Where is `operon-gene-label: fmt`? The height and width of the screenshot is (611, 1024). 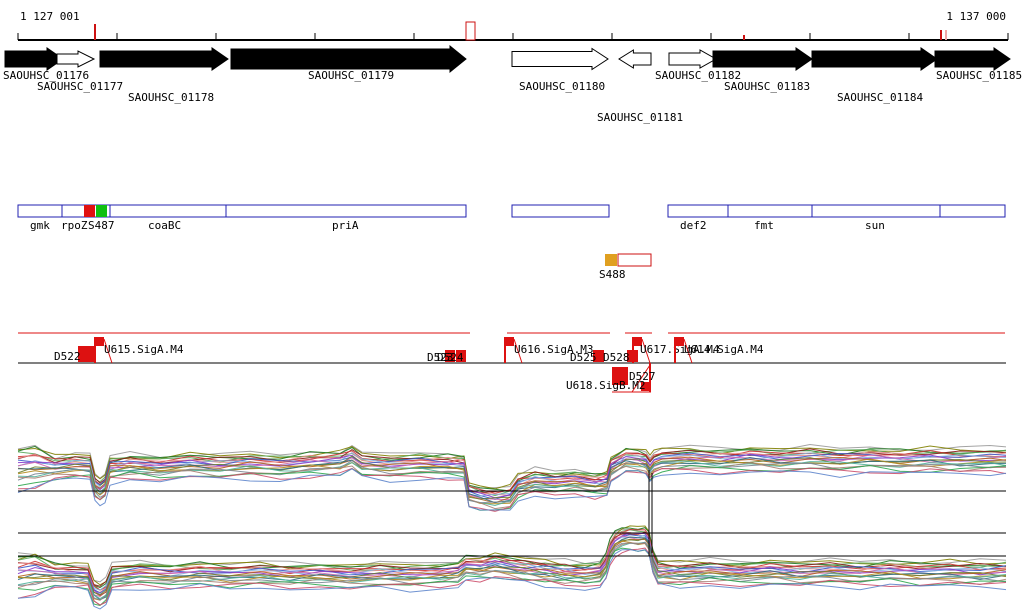
operon-gene-label: fmt is located at coordinates (764, 225).